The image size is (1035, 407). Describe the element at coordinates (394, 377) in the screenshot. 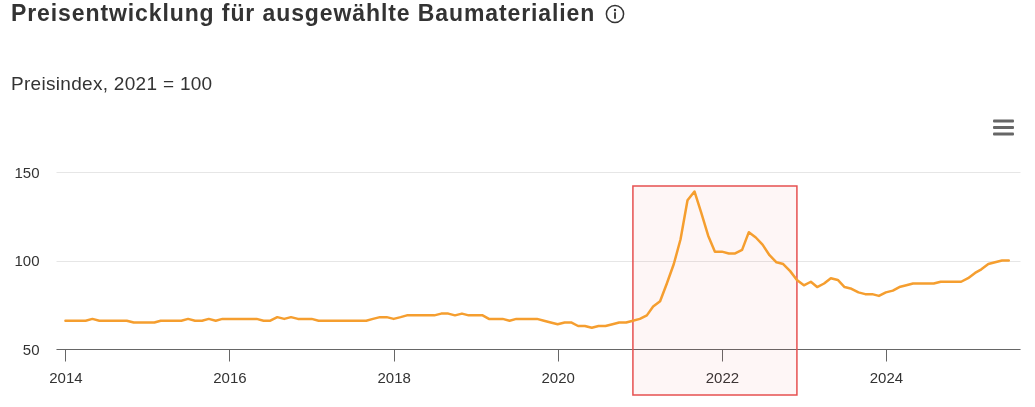

I see `x-tick-label: 2018` at that location.